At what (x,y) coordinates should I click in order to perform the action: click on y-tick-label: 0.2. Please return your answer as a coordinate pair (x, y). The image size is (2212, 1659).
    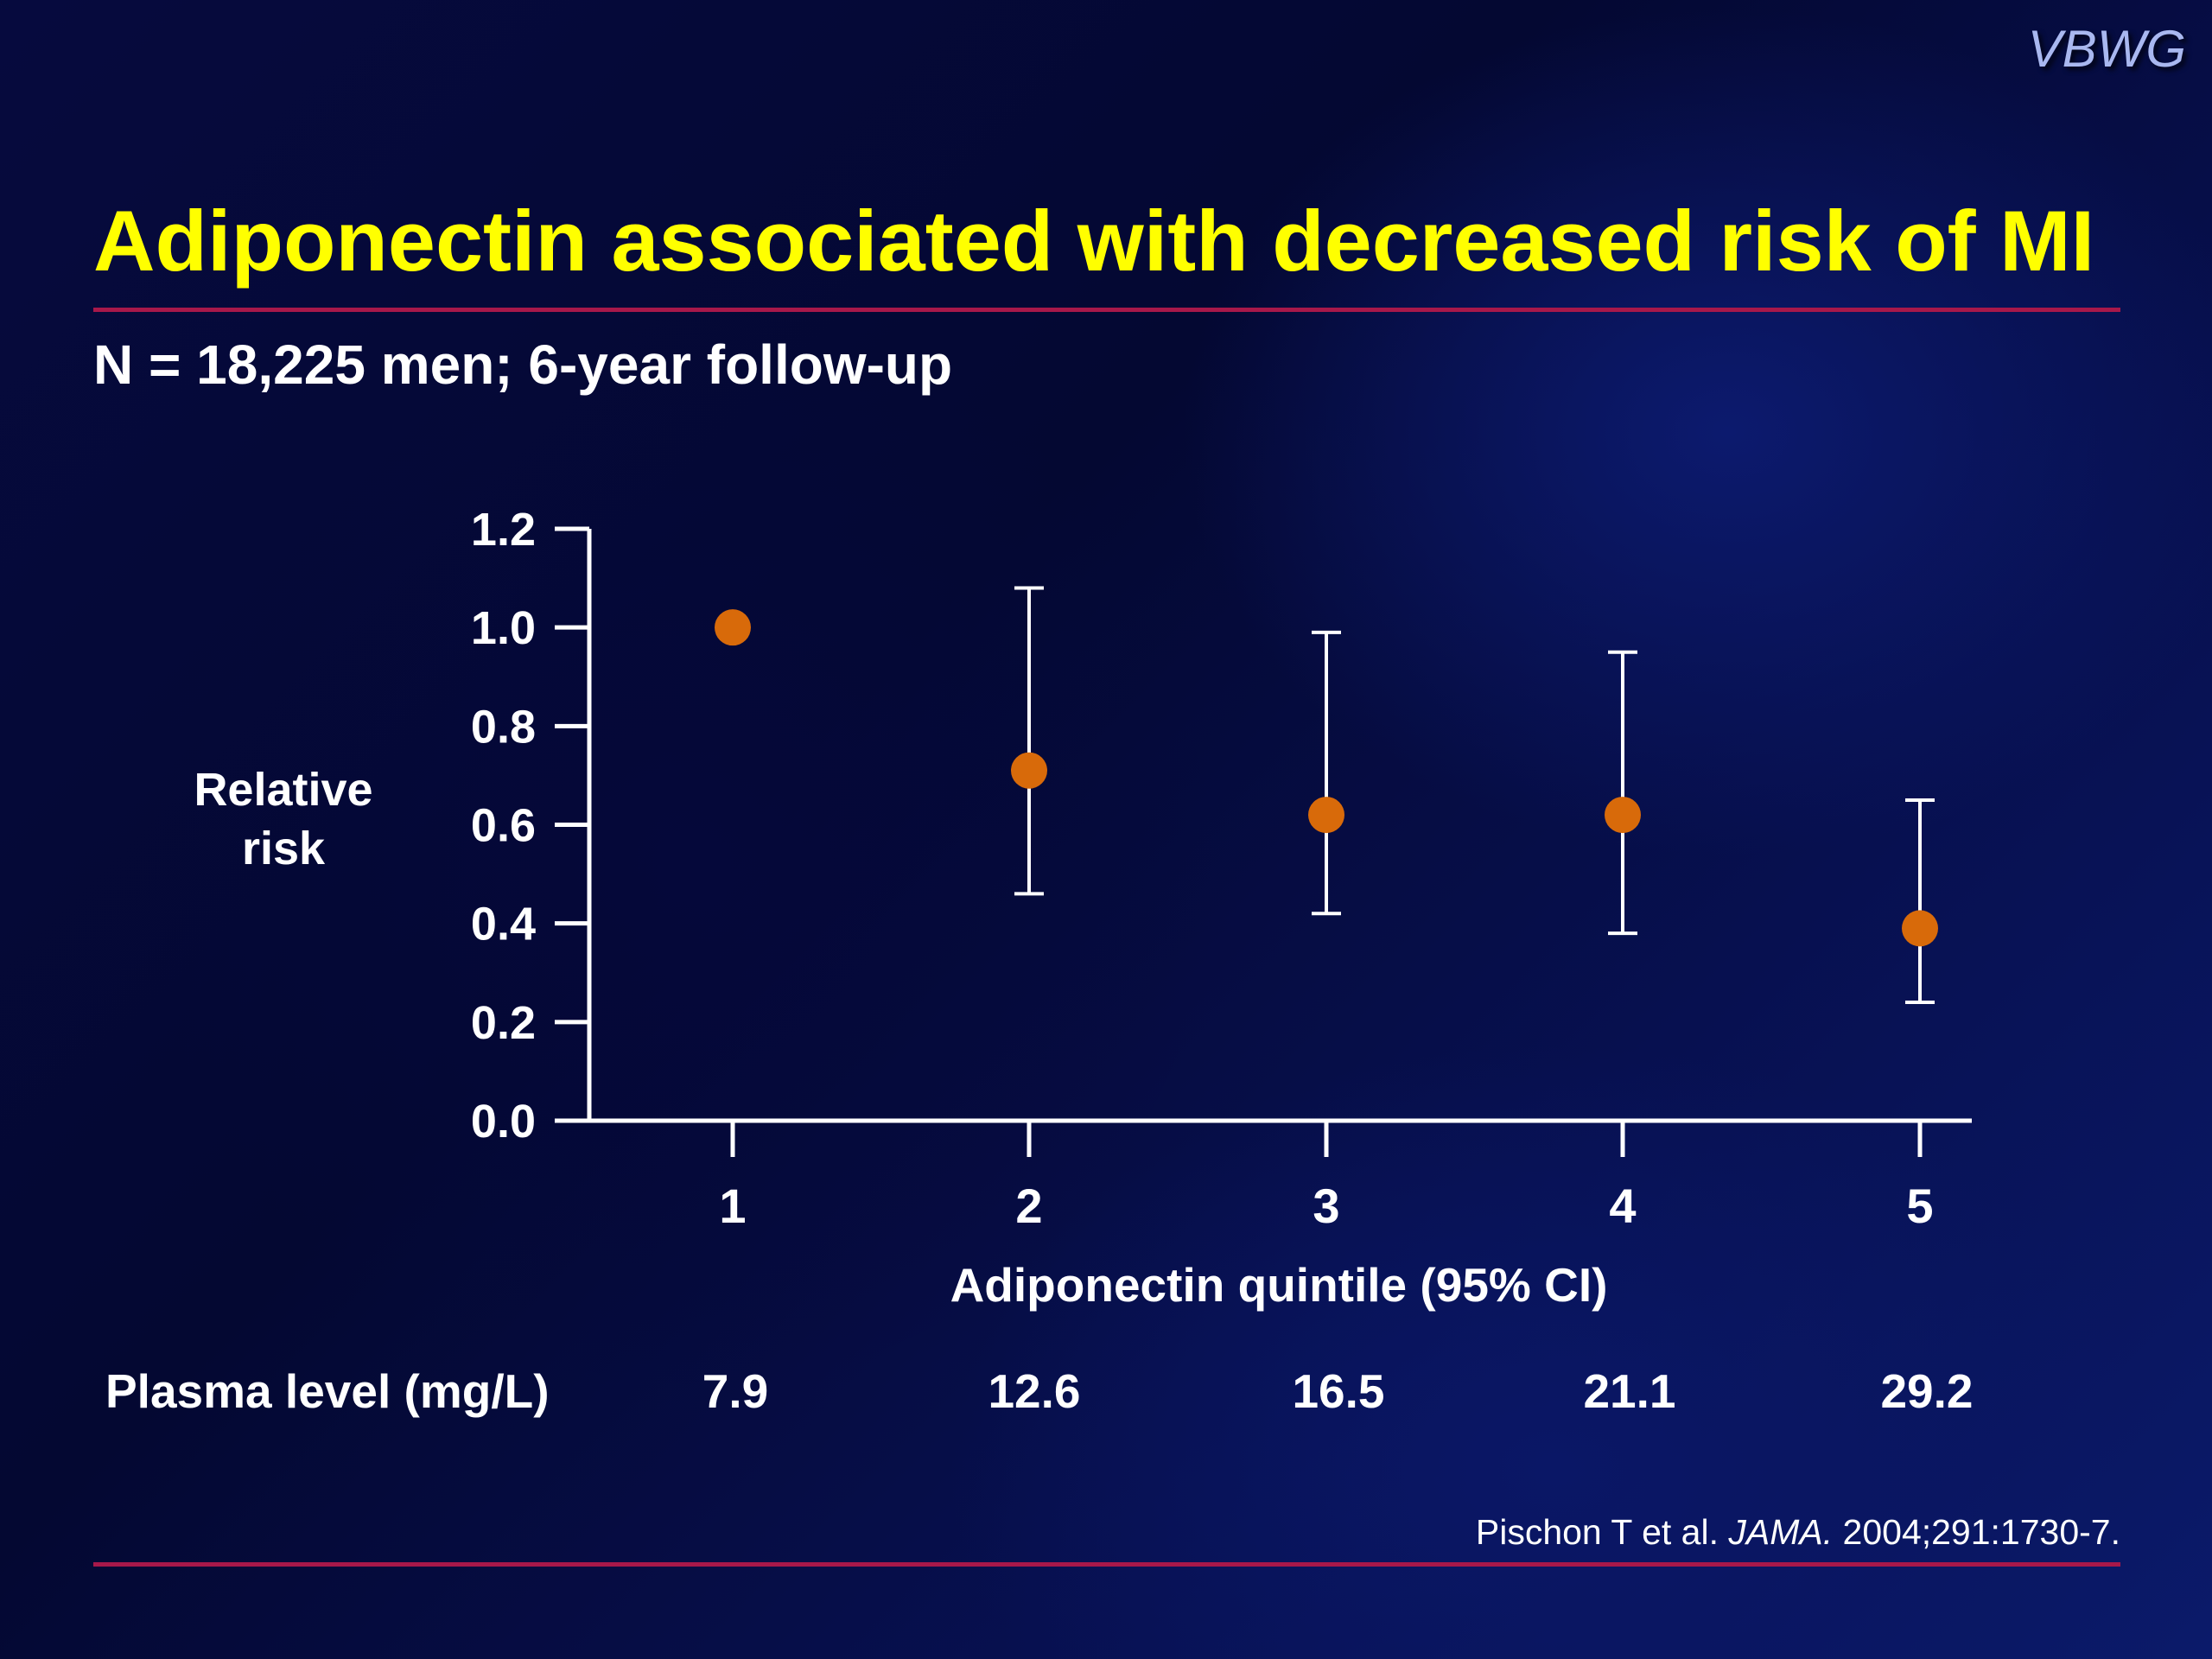
    Looking at the image, I should click on (504, 1023).